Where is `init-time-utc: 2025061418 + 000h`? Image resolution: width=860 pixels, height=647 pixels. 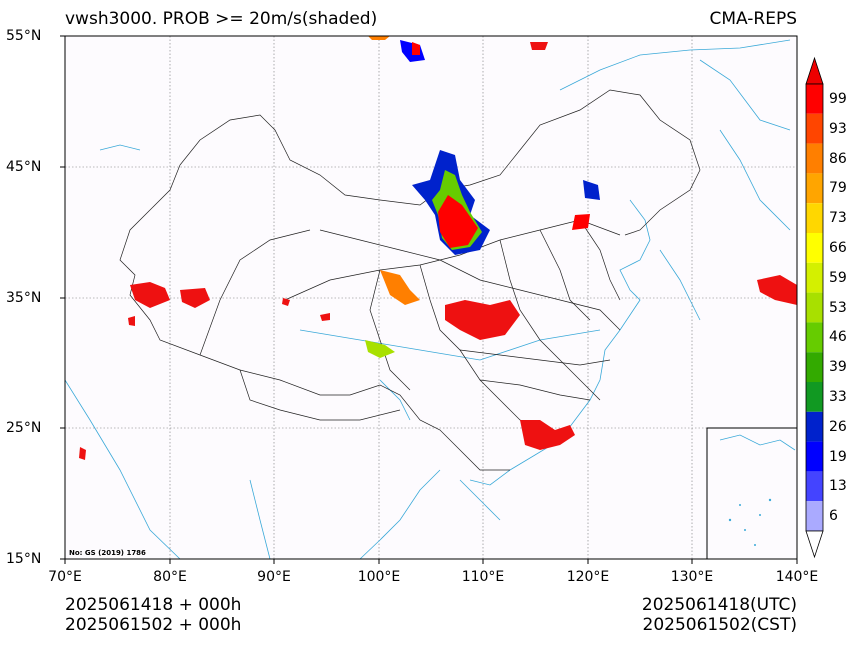 init-time-utc: 2025061418 + 000h is located at coordinates (153, 605).